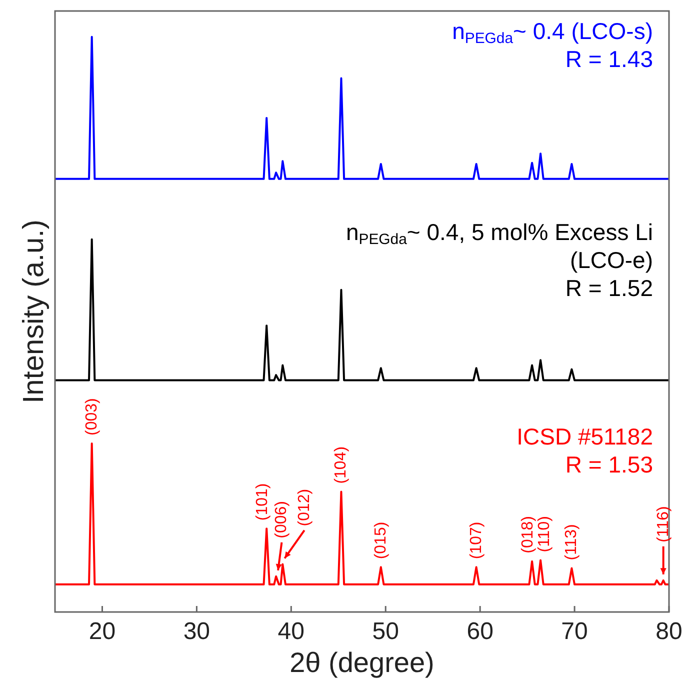 The image size is (685, 682). I want to click on text: n$_{PEGda}$~ 0.4 (LCO-s), so click(552, 32).